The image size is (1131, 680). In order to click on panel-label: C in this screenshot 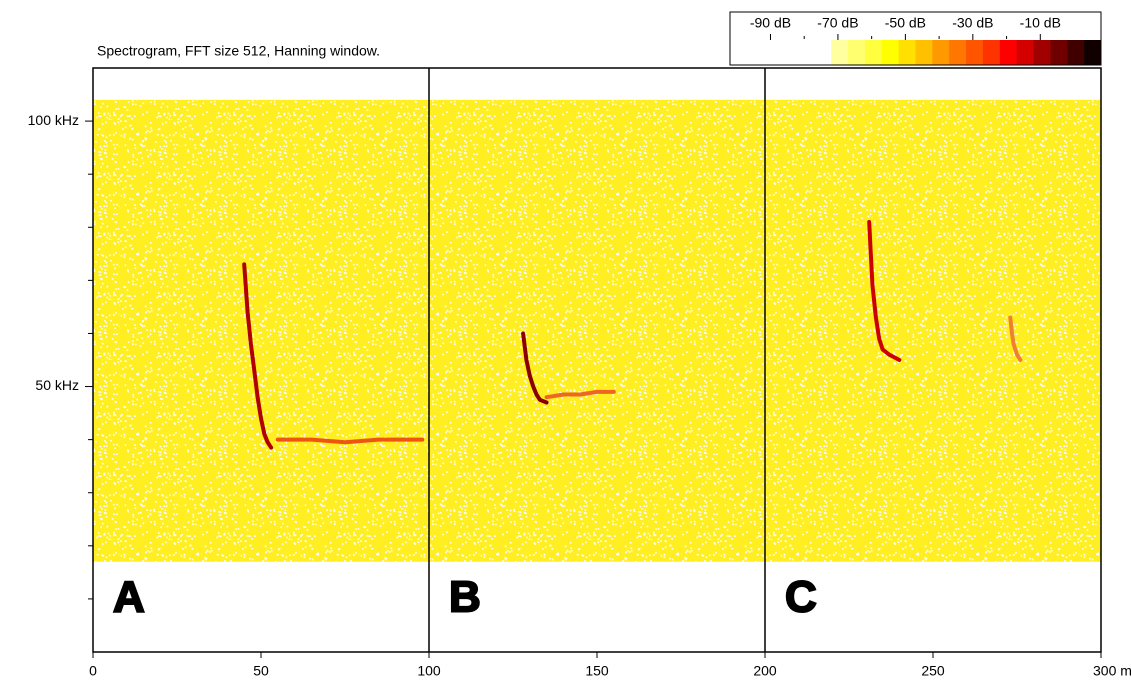, I will do `click(801, 597)`.